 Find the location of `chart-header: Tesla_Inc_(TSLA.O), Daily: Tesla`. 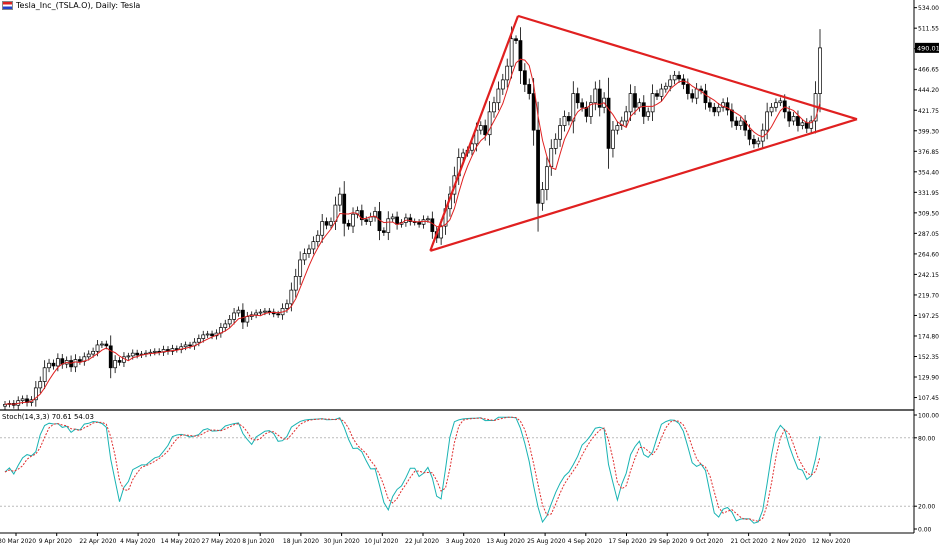

chart-header: Tesla_Inc_(TSLA.O), Daily: Tesla is located at coordinates (71, 5).